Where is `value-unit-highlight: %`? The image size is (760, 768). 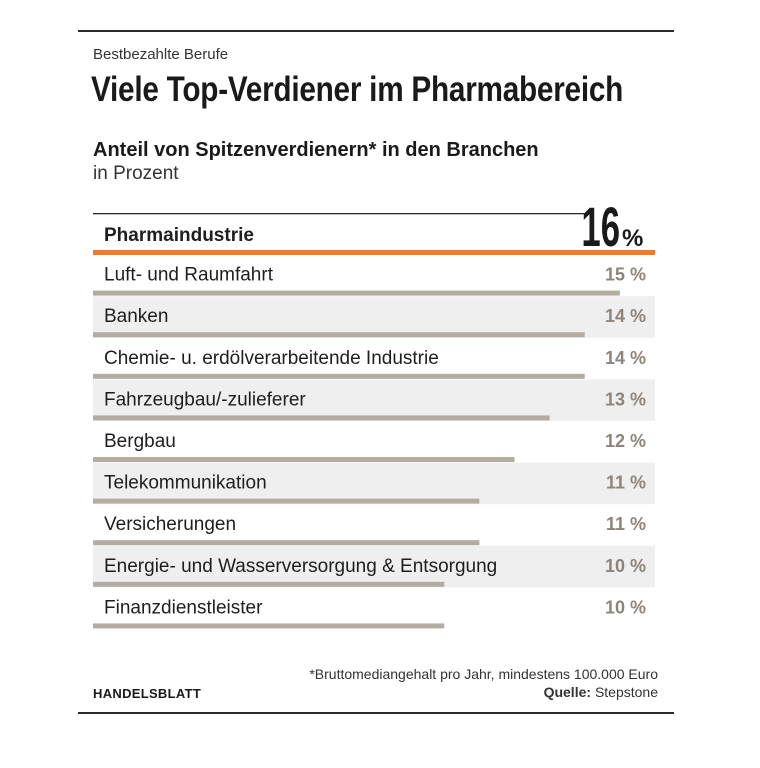 value-unit-highlight: % is located at coordinates (632, 238).